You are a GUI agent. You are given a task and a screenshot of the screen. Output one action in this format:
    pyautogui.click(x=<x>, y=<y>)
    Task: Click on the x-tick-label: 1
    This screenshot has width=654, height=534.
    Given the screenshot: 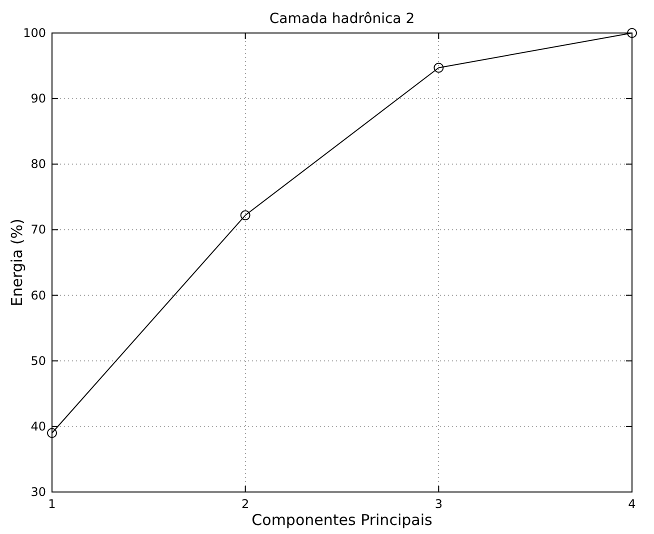 What is the action you would take?
    pyautogui.click(x=52, y=504)
    